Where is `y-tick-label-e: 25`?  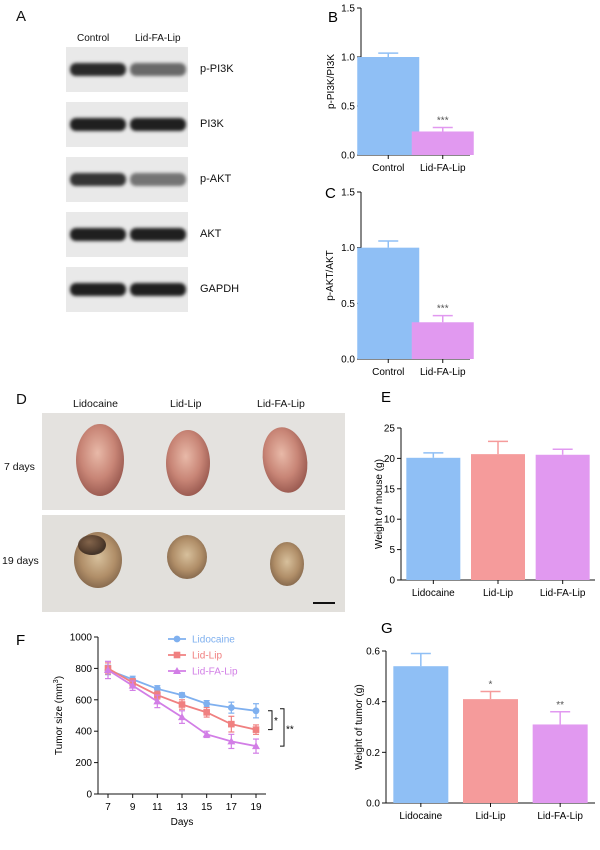 y-tick-label-e: 25 is located at coordinates (390, 429).